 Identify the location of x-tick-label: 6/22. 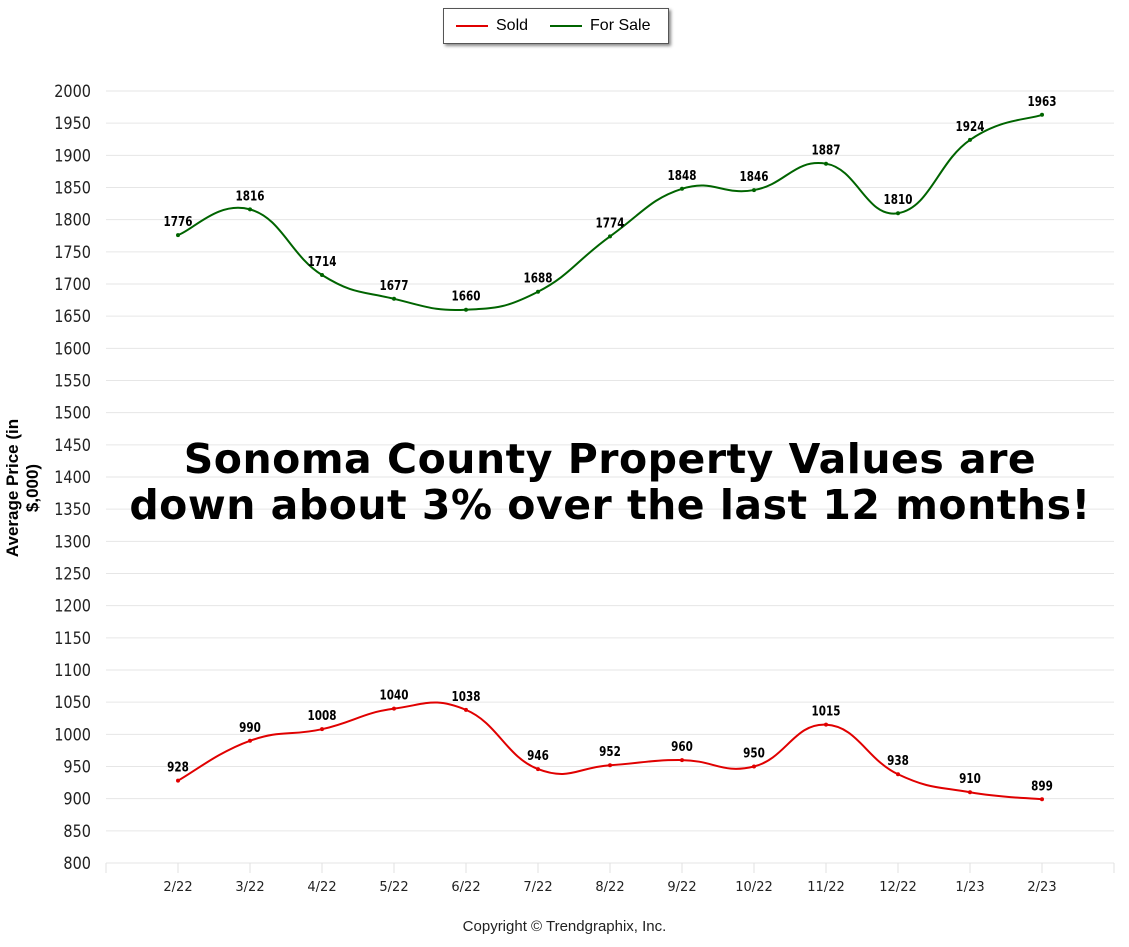
(465, 887).